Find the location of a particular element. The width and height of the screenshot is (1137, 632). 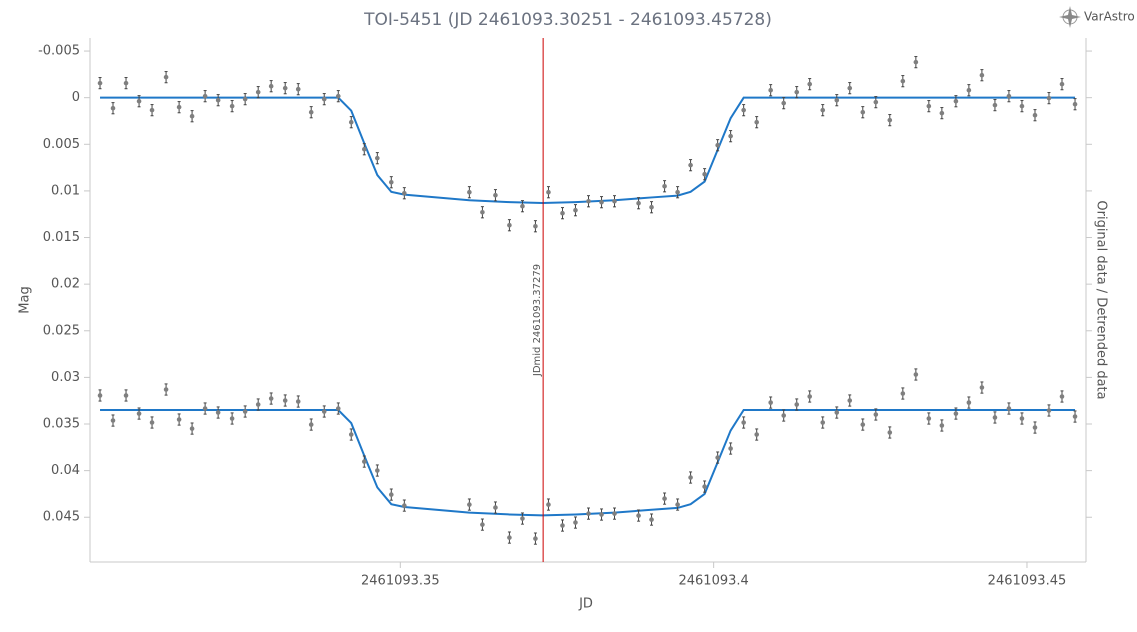

y-tick-label: 0.015 is located at coordinates (61, 237).